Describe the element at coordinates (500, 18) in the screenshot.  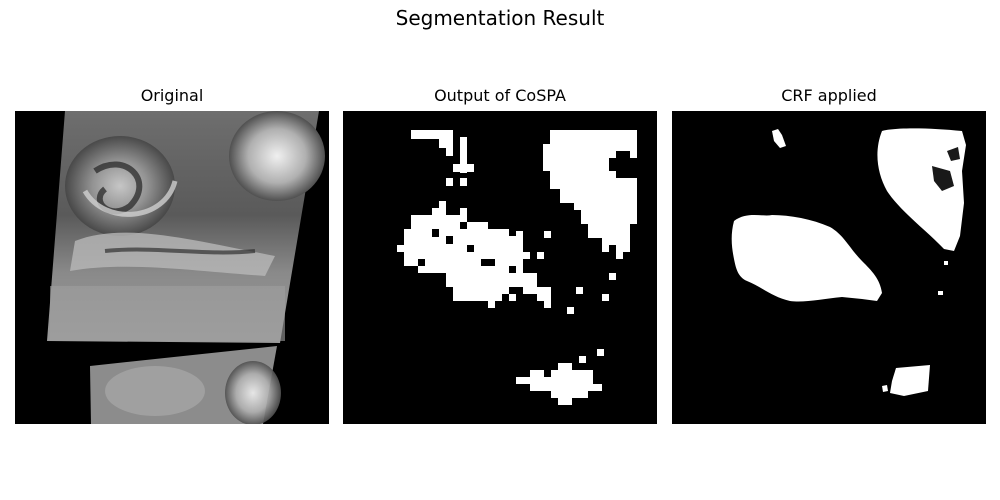
I see `figure-title: Segmentation Result` at that location.